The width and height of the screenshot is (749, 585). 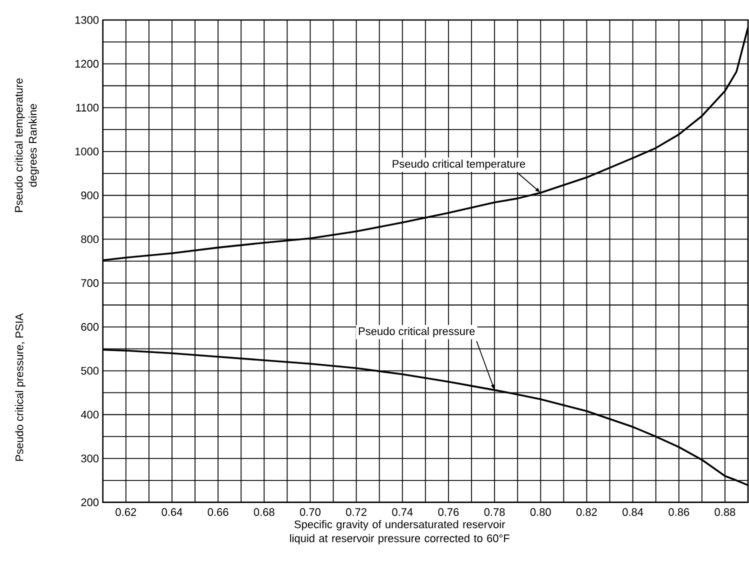 I want to click on x-tick-label: 0.62, so click(x=126, y=512).